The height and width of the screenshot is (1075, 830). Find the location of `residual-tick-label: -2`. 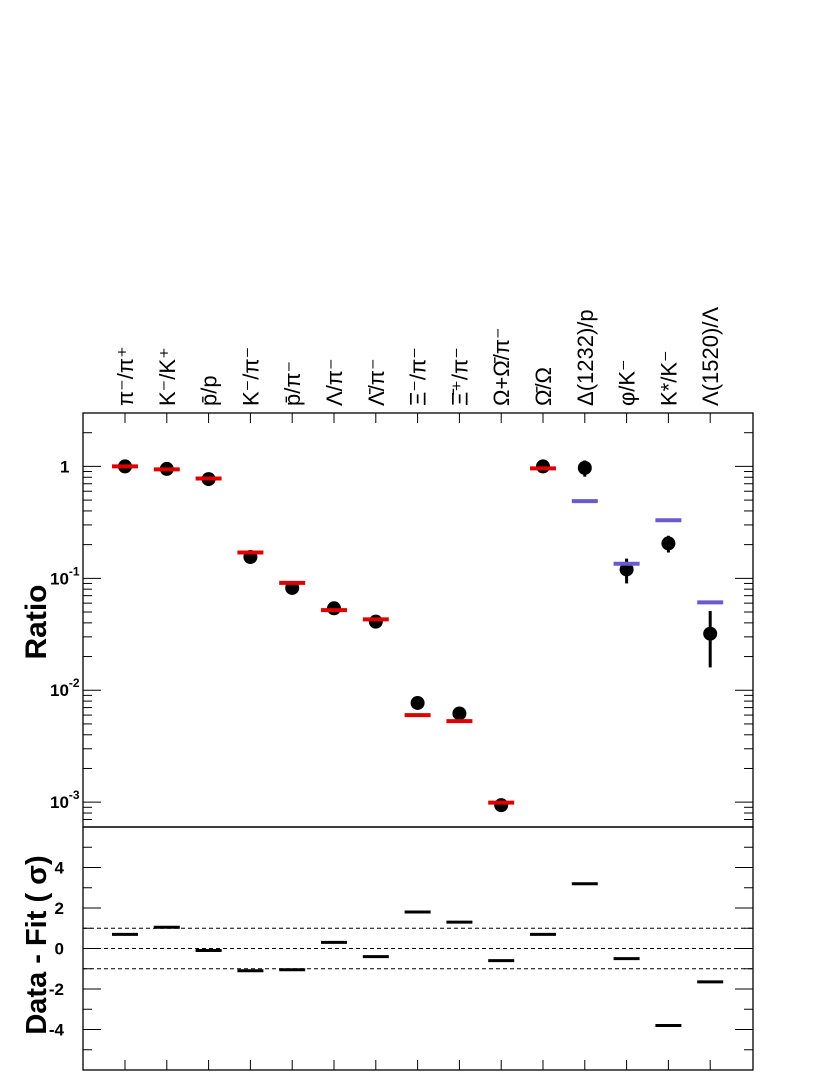

residual-tick-label: -2 is located at coordinates (56, 989).